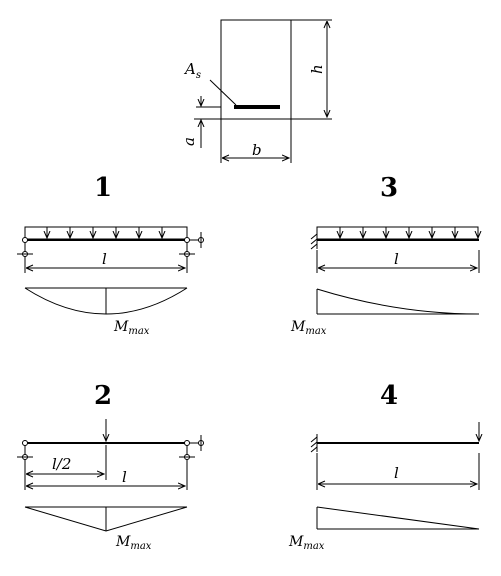 The width and height of the screenshot is (501, 576). I want to click on case-3-load-block, so click(397, 233).